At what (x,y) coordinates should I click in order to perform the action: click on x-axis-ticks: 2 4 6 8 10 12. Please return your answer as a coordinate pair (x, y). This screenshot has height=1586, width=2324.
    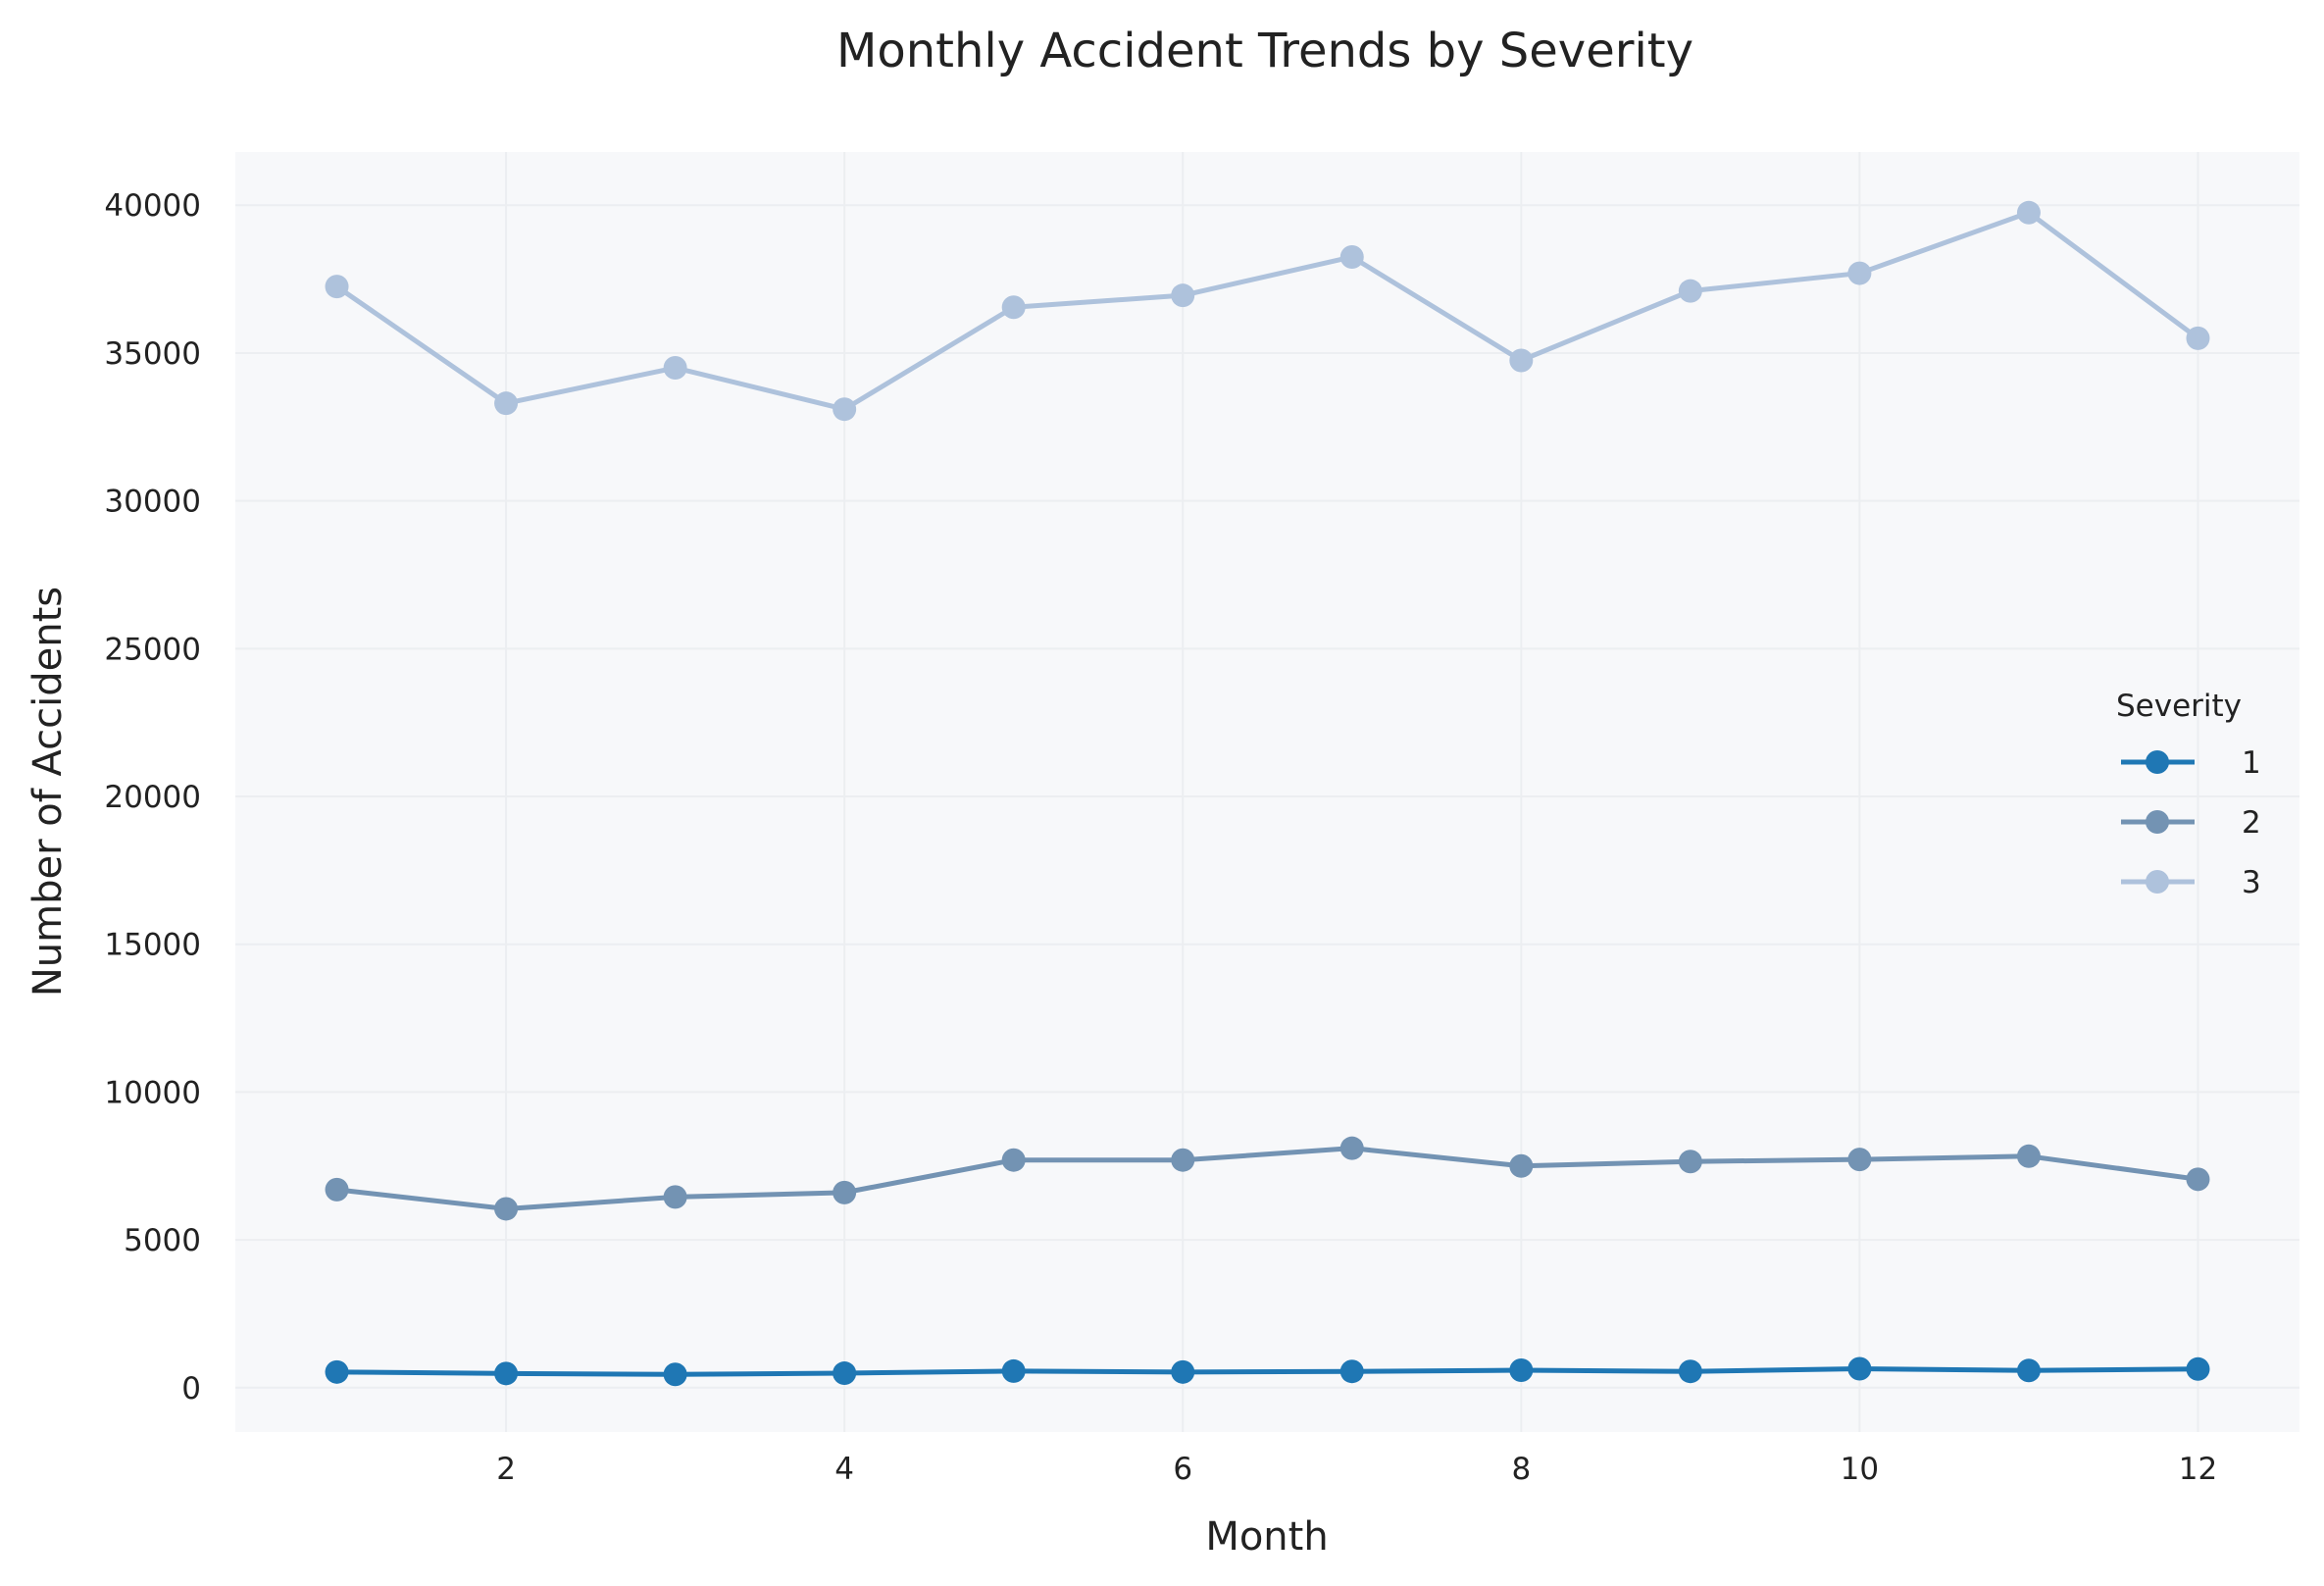
    Looking at the image, I should click on (1356, 1469).